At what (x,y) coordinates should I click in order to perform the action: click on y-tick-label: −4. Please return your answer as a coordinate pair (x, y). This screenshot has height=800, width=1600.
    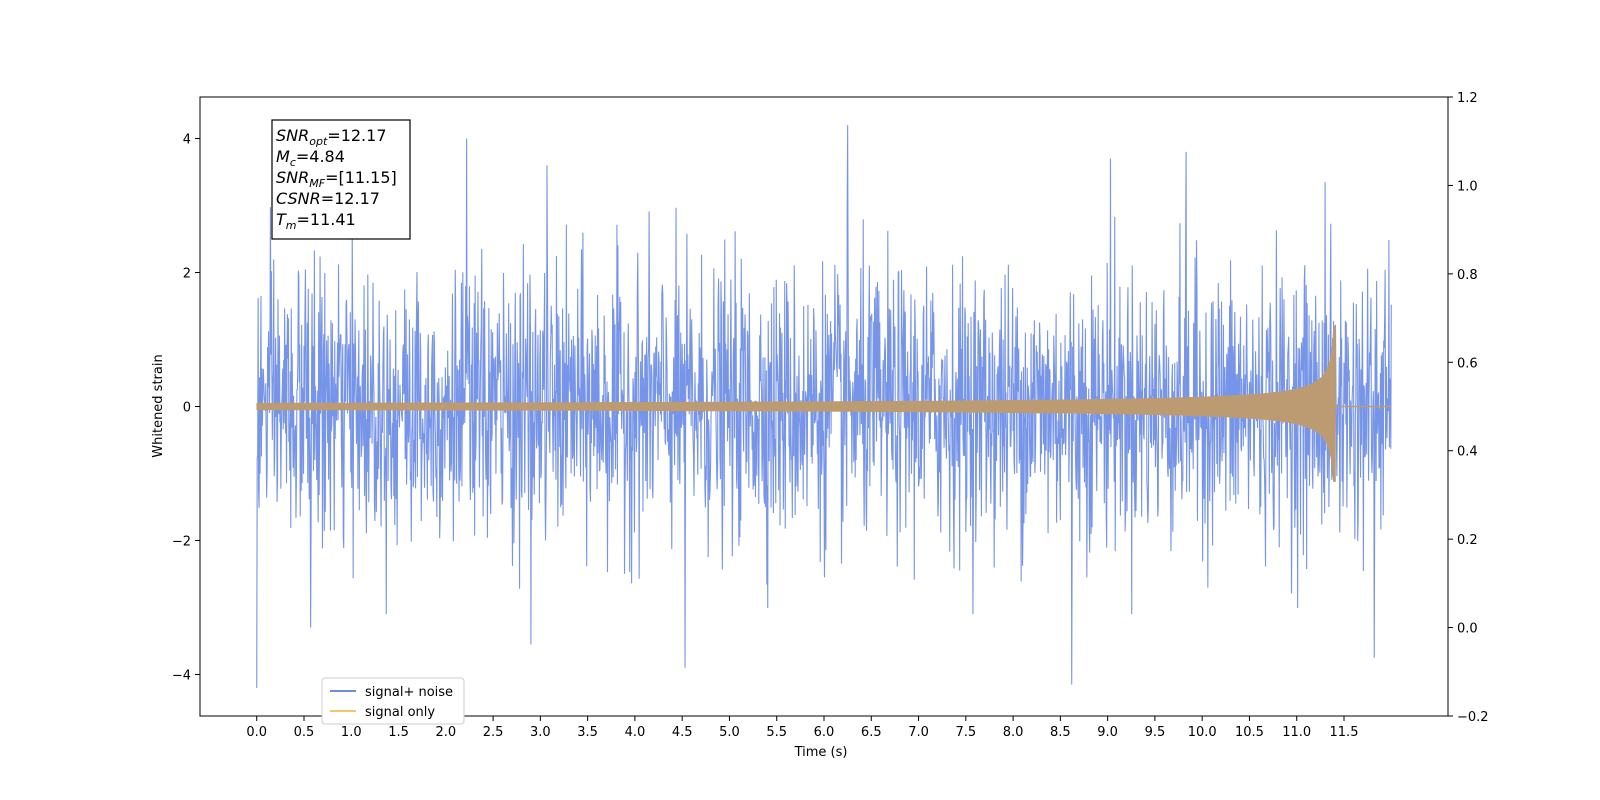
    Looking at the image, I should click on (181, 675).